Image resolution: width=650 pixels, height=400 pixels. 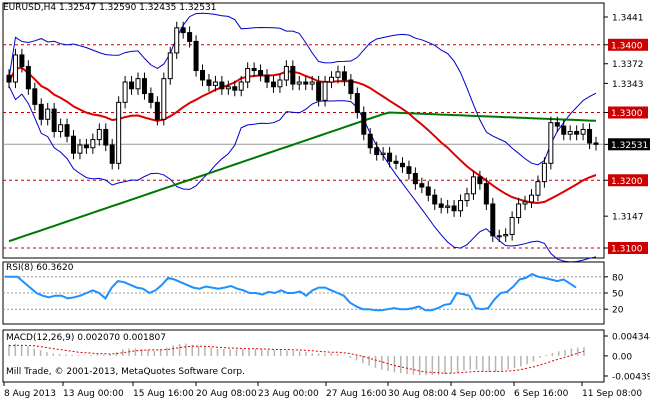 I want to click on macd-signal-line, so click(x=296, y=359).